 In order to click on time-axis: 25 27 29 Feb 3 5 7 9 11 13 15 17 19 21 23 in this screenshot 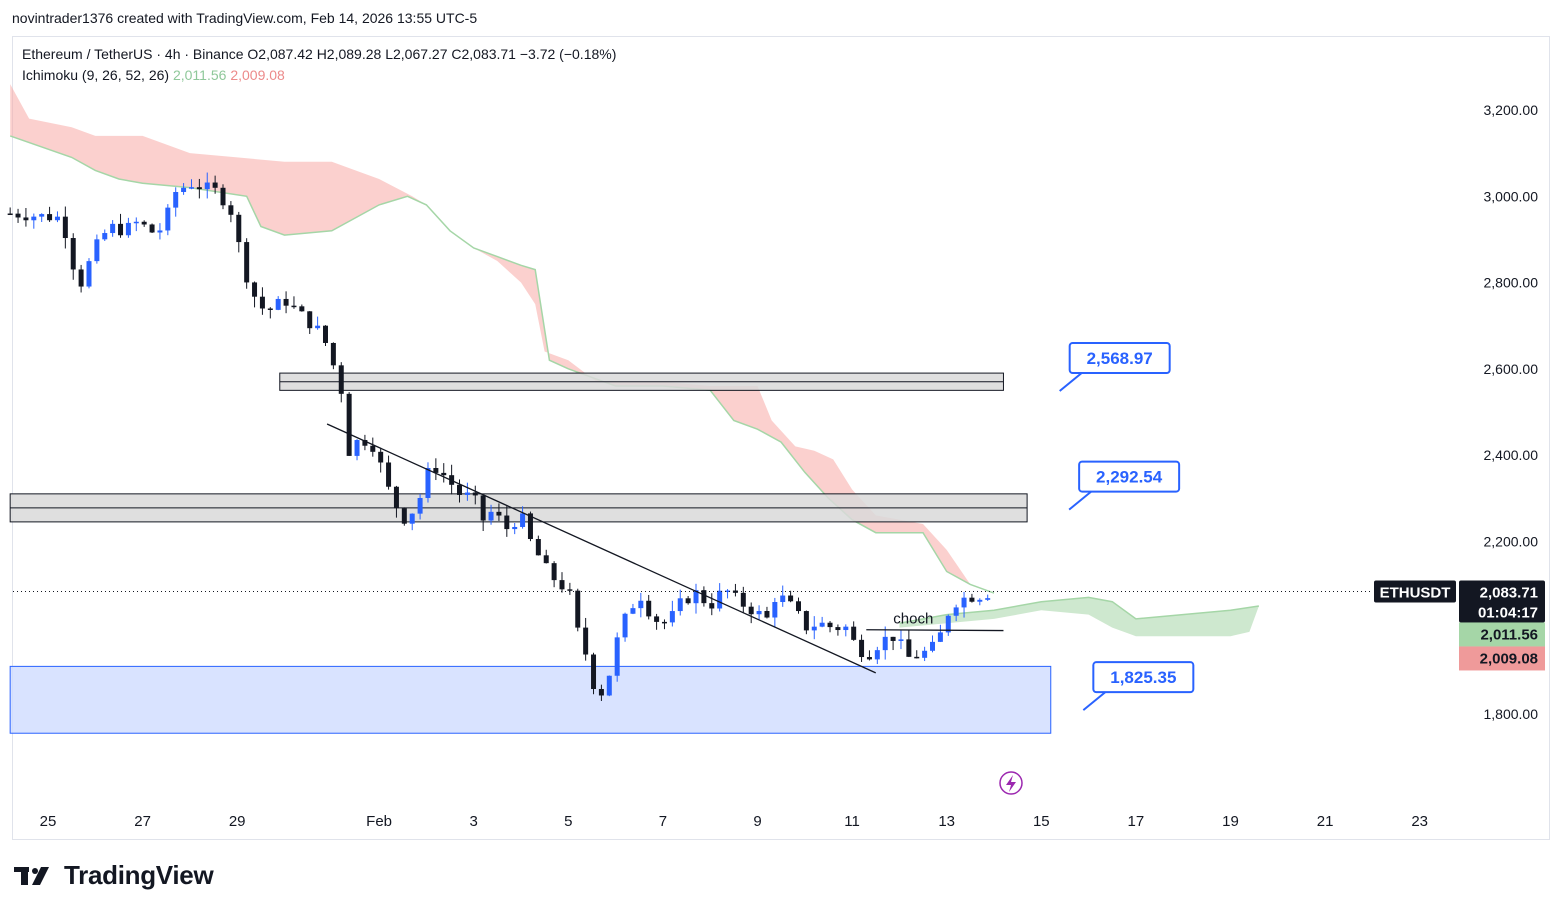, I will do `click(734, 821)`.